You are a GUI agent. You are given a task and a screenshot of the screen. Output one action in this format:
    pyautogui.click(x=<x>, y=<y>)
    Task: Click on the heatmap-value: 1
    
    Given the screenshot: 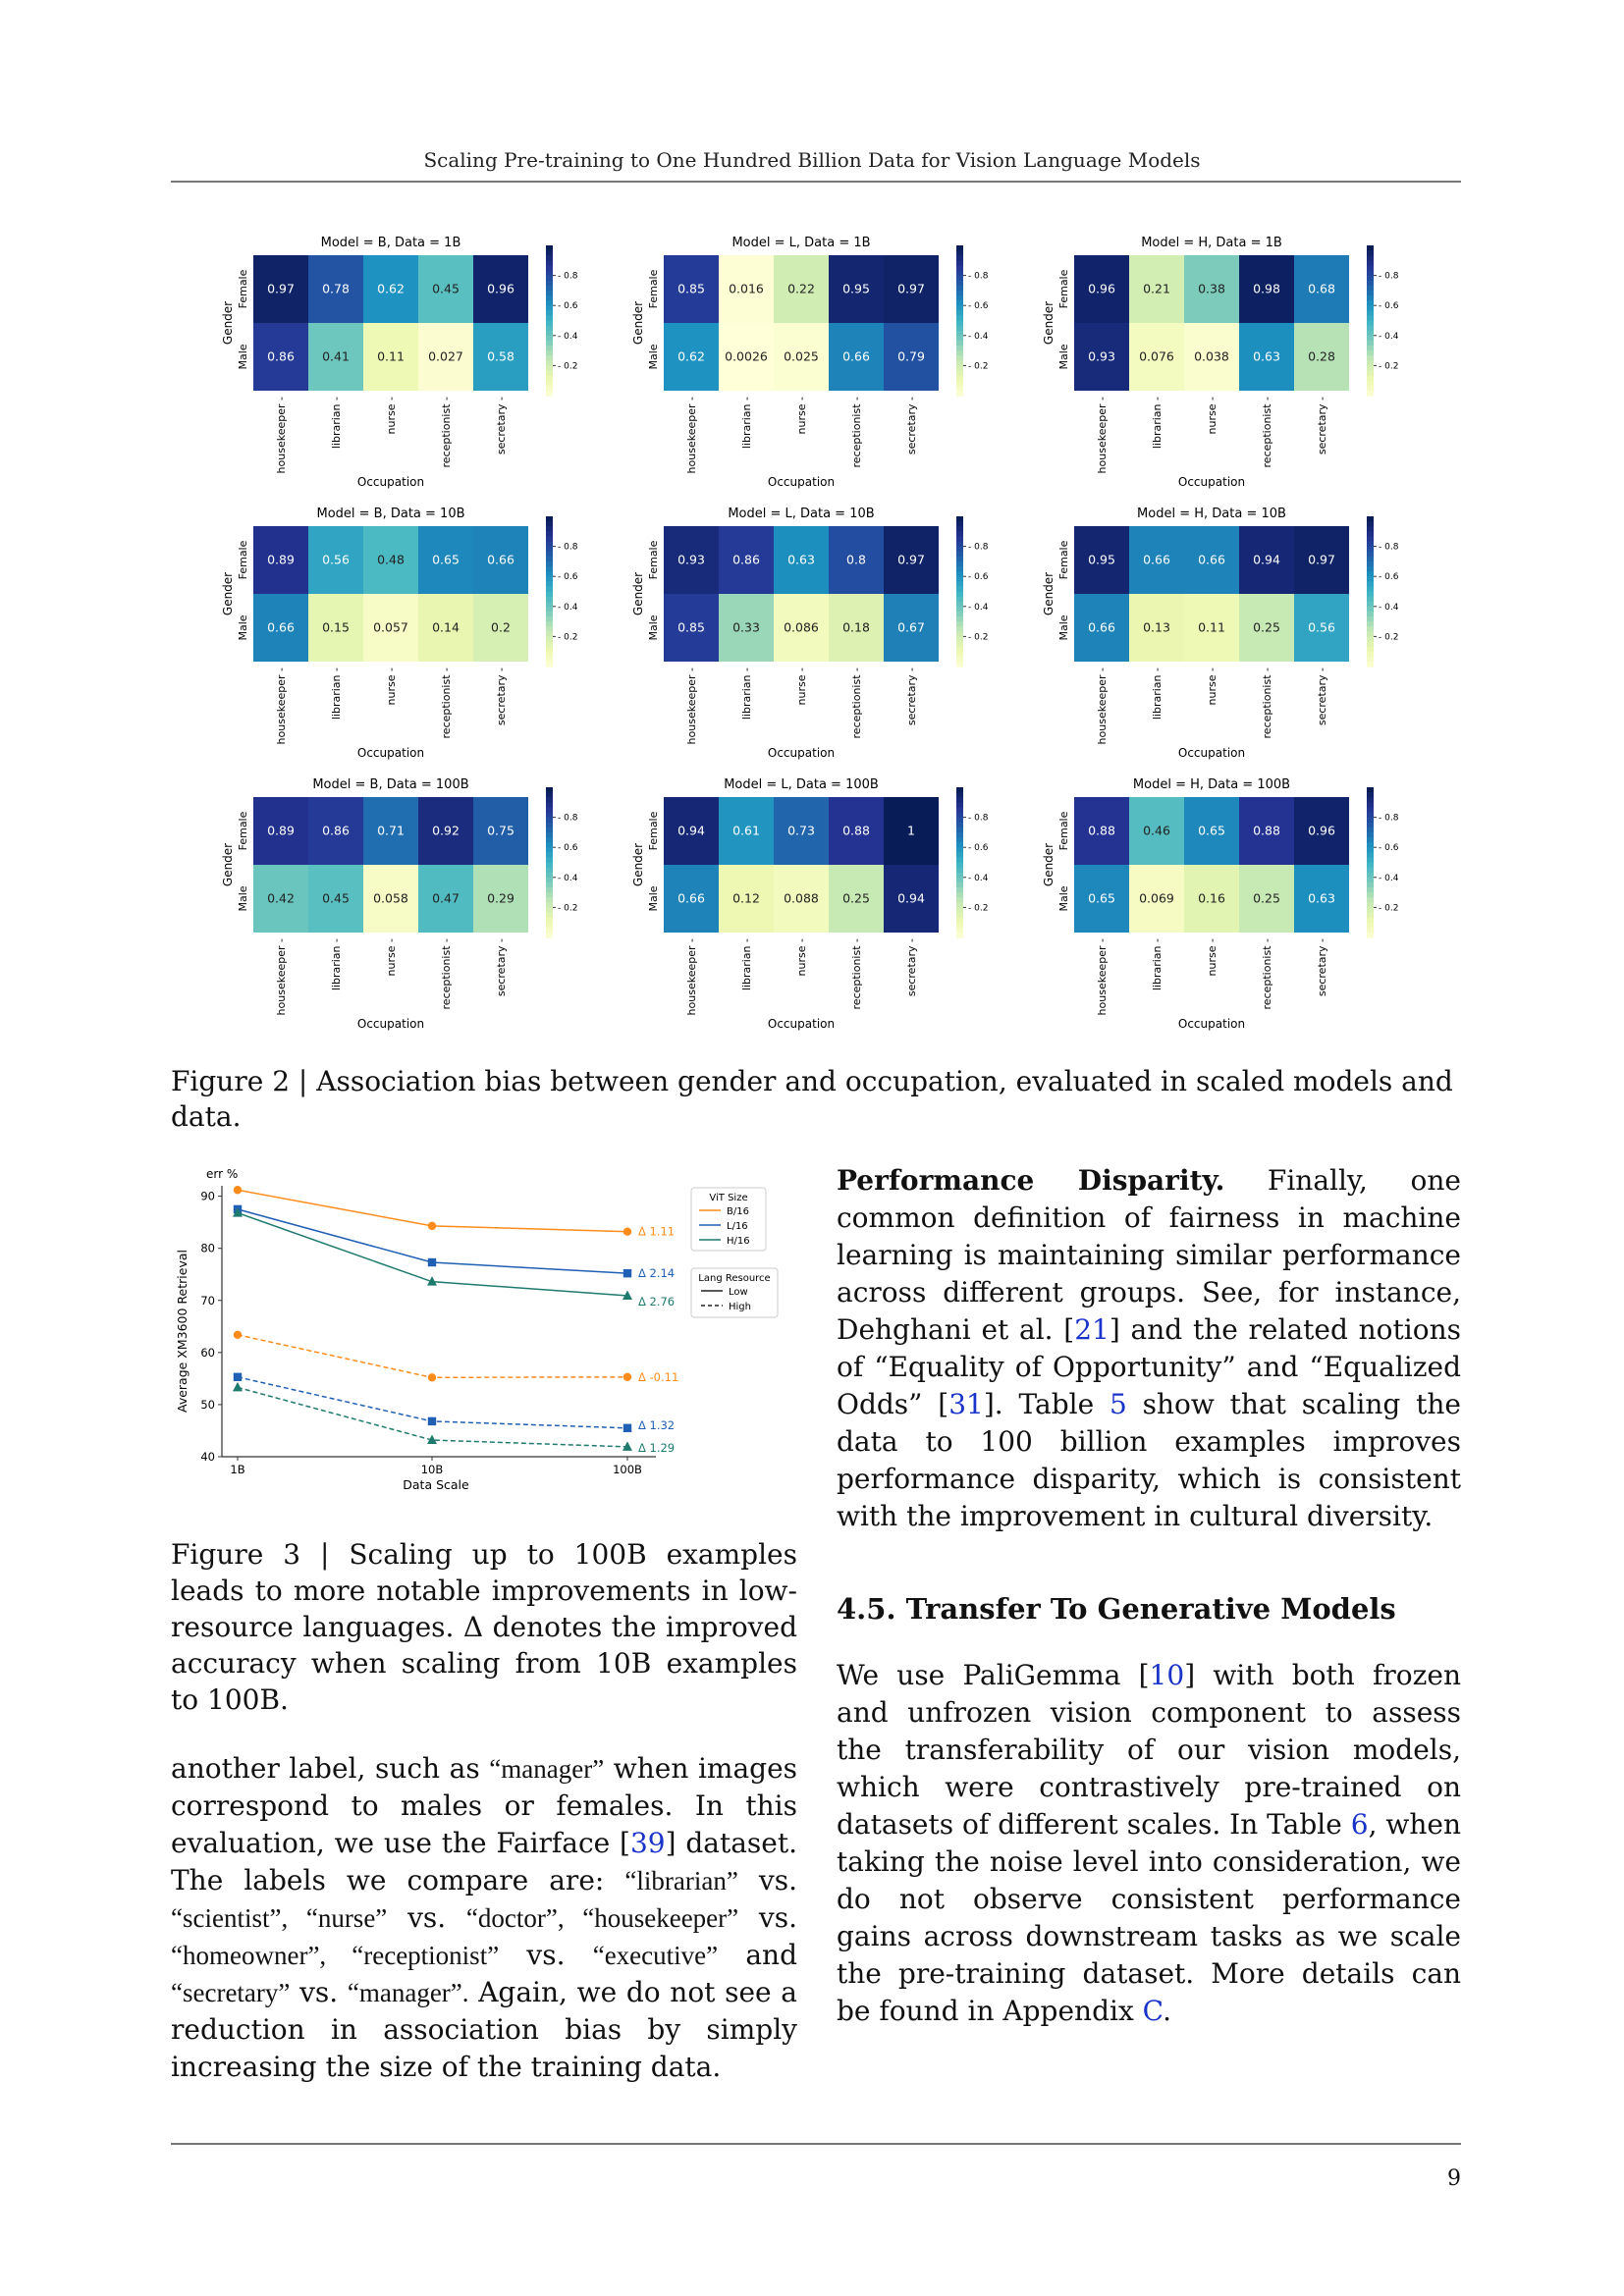 What is the action you would take?
    pyautogui.click(x=911, y=831)
    